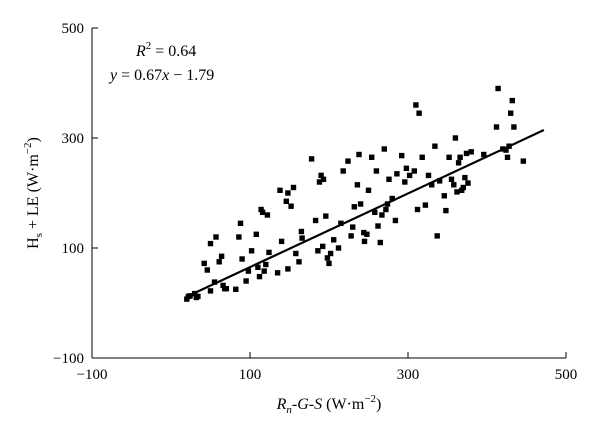 Image resolution: width=600 pixels, height=436 pixels. What do you see at coordinates (33, 193) in the screenshot?
I see `y-axis-label: Hs + LE (W·m−2)` at bounding box center [33, 193].